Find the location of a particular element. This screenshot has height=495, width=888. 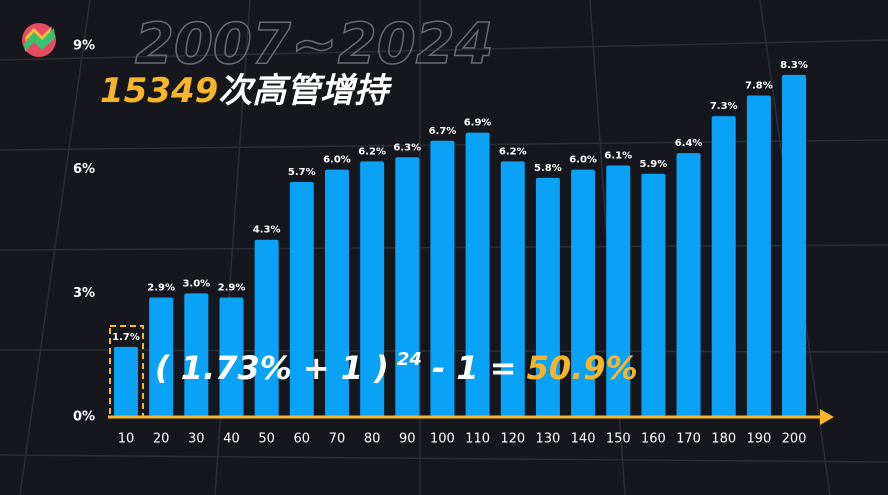

formula-mid: - 1 = is located at coordinates (474, 368).